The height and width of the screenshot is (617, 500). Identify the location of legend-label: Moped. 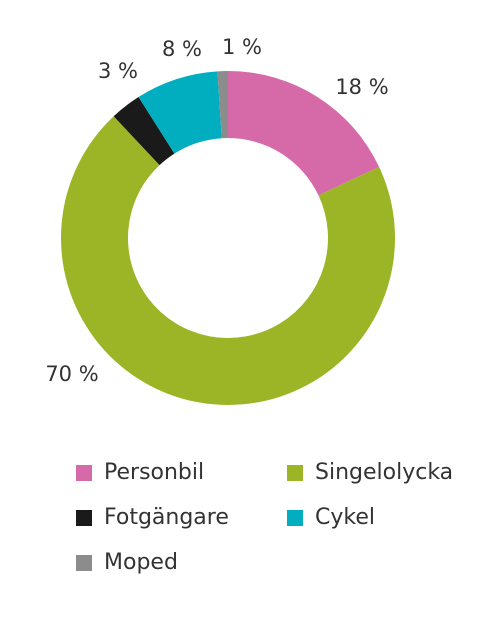
(141, 562).